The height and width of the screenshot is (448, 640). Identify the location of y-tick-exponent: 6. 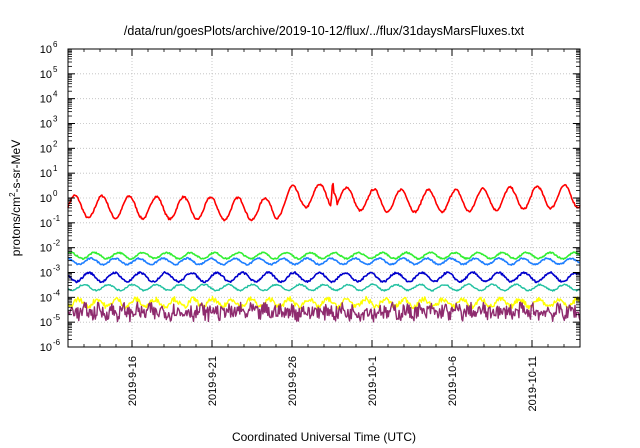
(55, 44).